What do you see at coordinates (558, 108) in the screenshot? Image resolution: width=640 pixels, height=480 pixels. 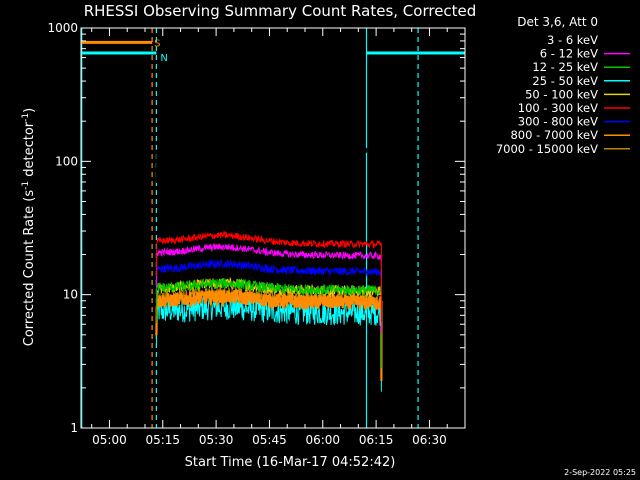 I see `legend-label-5: 100 - 300 keV` at bounding box center [558, 108].